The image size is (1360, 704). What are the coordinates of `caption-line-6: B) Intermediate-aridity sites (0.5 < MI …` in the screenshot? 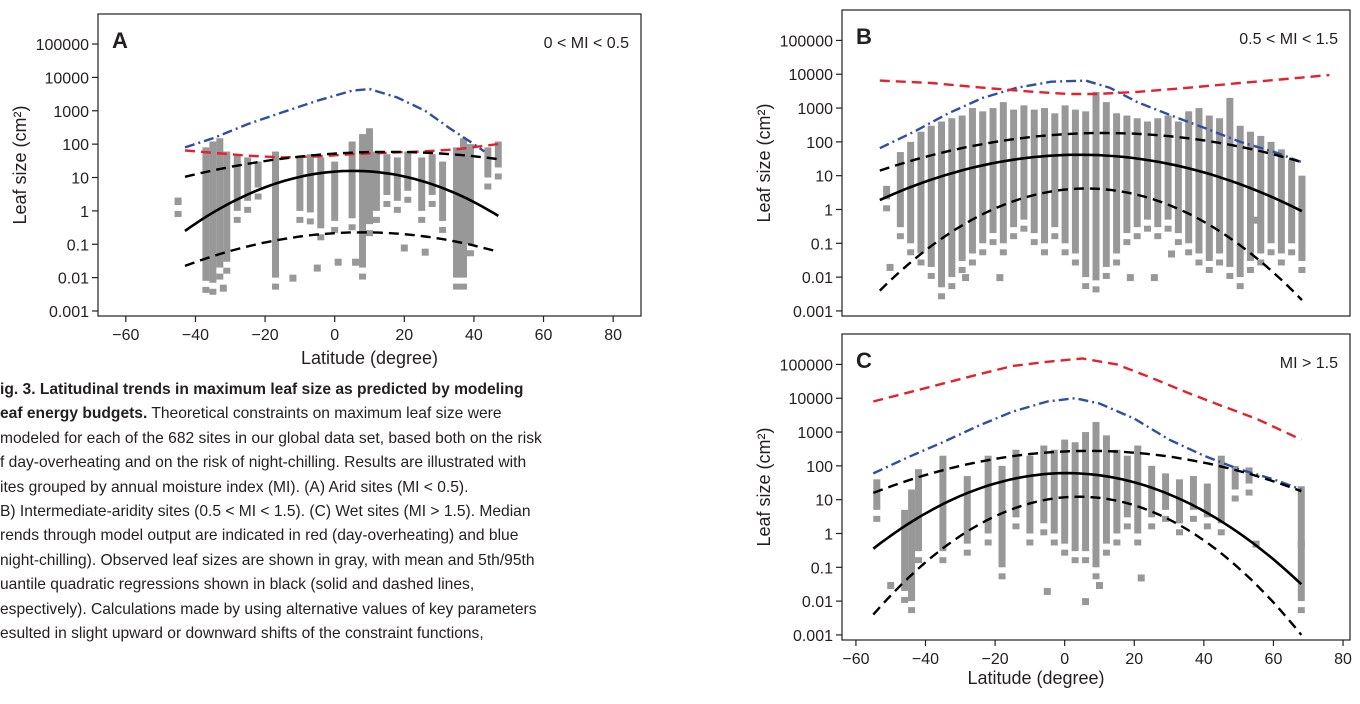 It's located at (265, 512).